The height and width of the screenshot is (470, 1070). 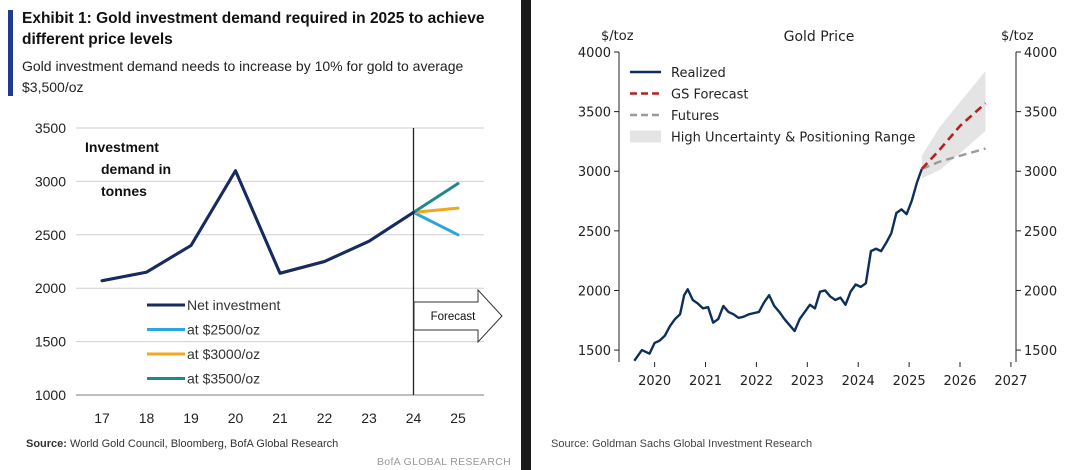 What do you see at coordinates (1040, 172) in the screenshot?
I see `right-y-tick-label: 3000` at bounding box center [1040, 172].